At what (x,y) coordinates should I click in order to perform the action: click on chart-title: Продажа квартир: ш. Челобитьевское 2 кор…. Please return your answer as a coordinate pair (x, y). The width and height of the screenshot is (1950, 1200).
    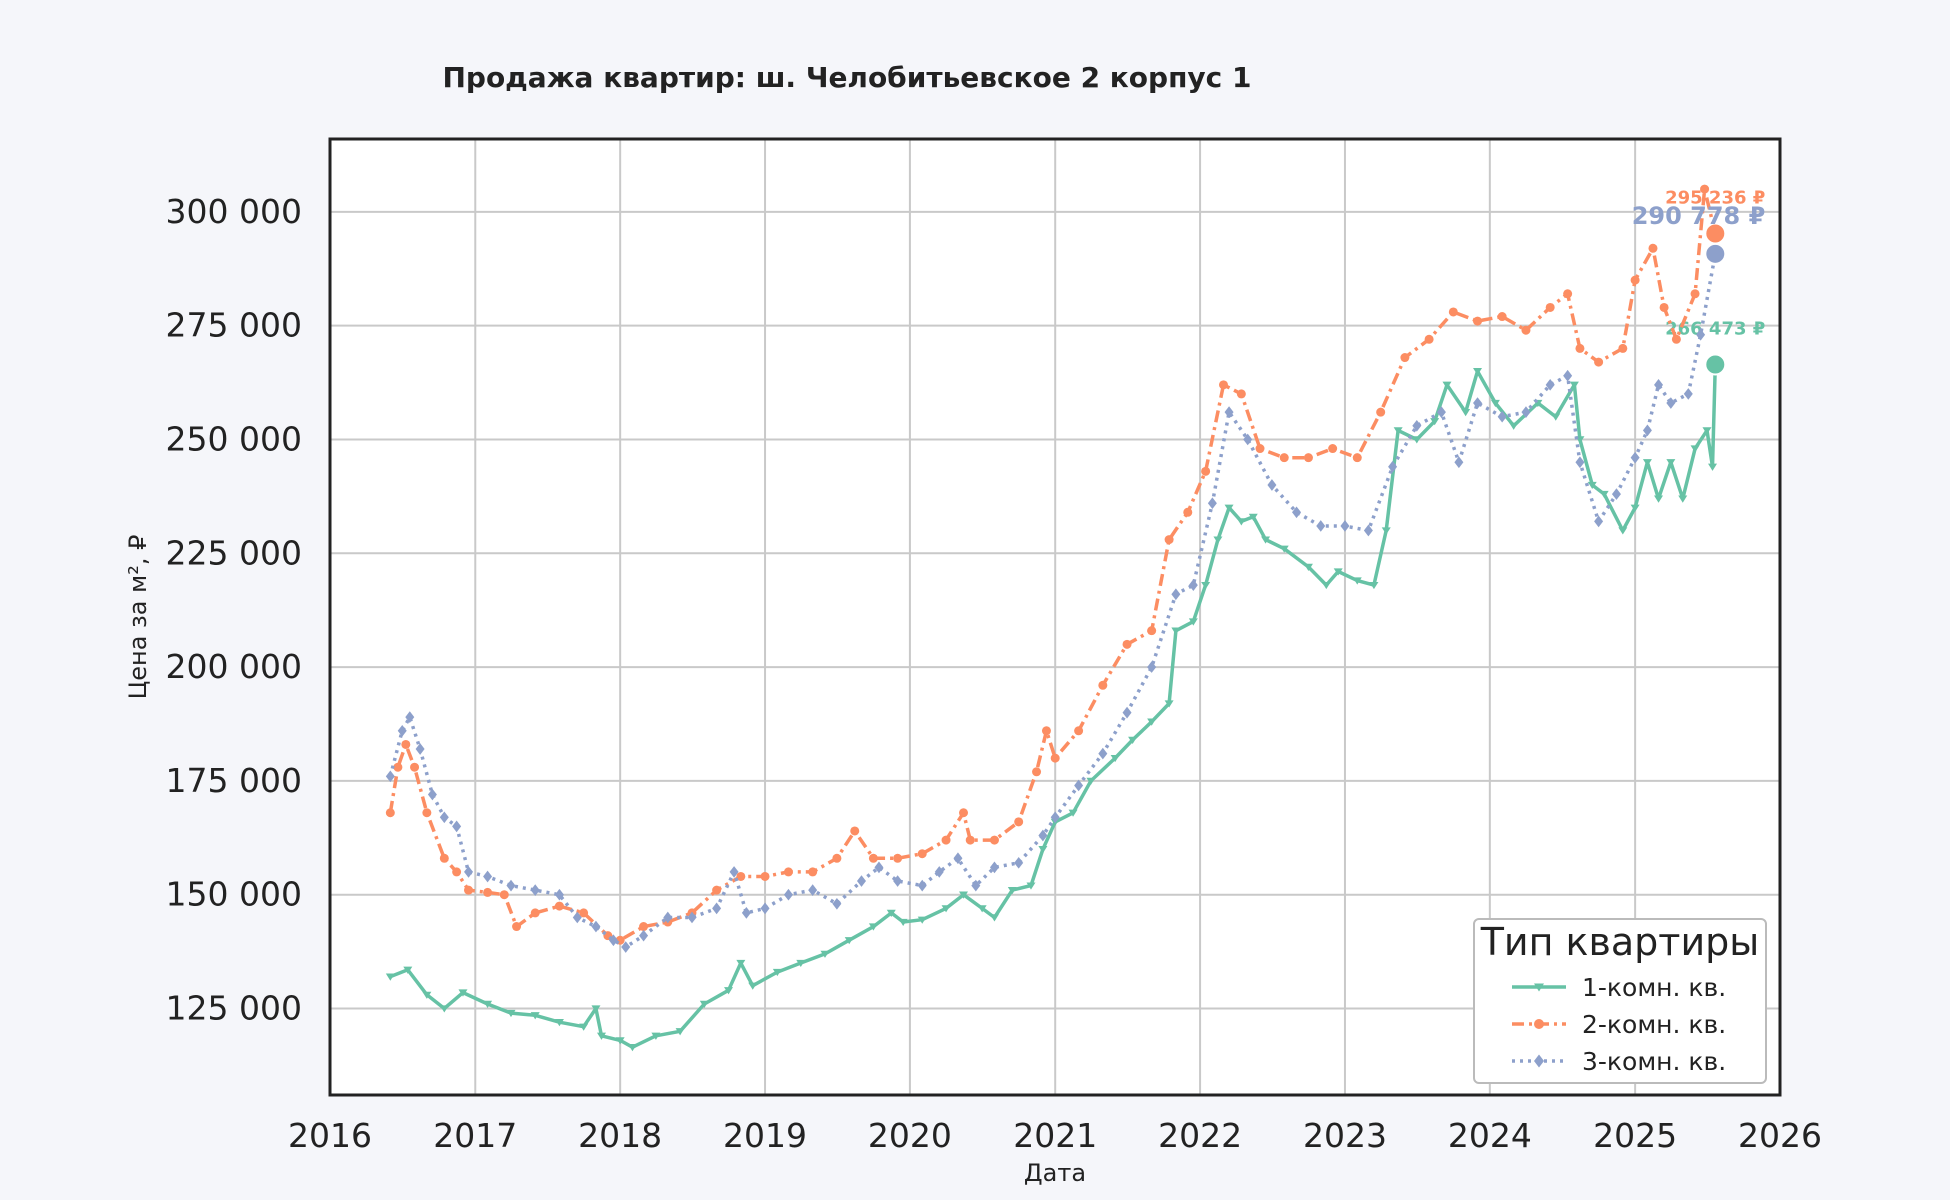
    Looking at the image, I should click on (846, 77).